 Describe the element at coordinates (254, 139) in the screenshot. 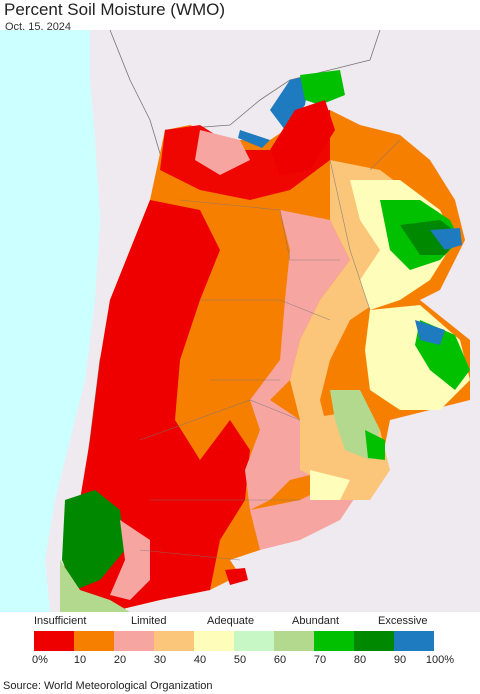

I see `region-north-excessive-small` at that location.